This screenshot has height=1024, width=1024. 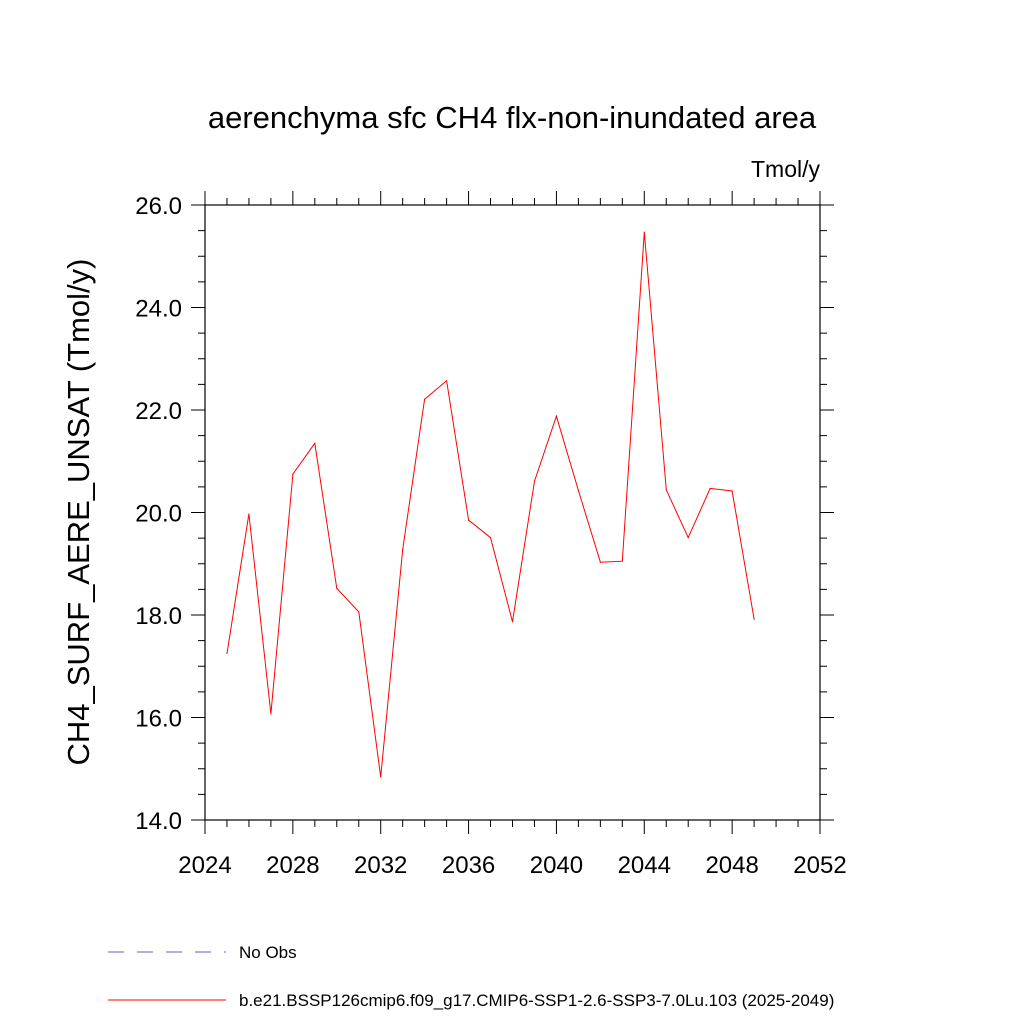 What do you see at coordinates (158, 821) in the screenshot?
I see `y-tick-label: 14.0` at bounding box center [158, 821].